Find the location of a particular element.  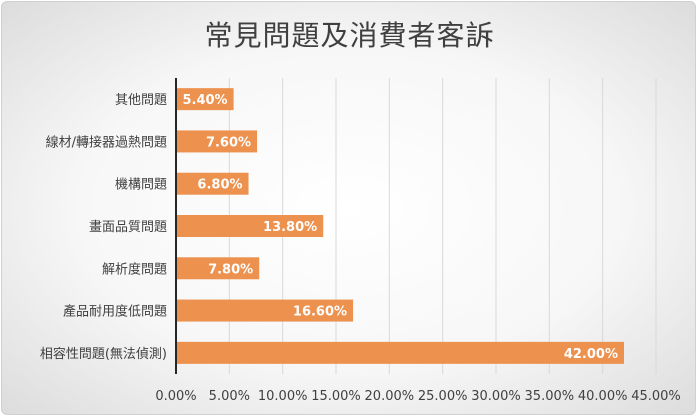

x-tick-label: 45.00% is located at coordinates (656, 396).